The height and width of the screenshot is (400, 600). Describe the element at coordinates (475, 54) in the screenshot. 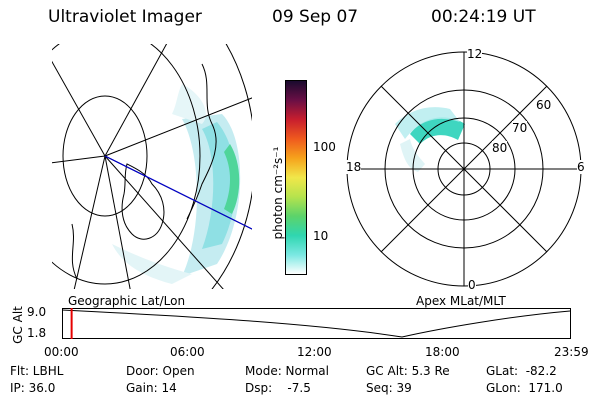

I see `mlt-label-12: 12` at that location.